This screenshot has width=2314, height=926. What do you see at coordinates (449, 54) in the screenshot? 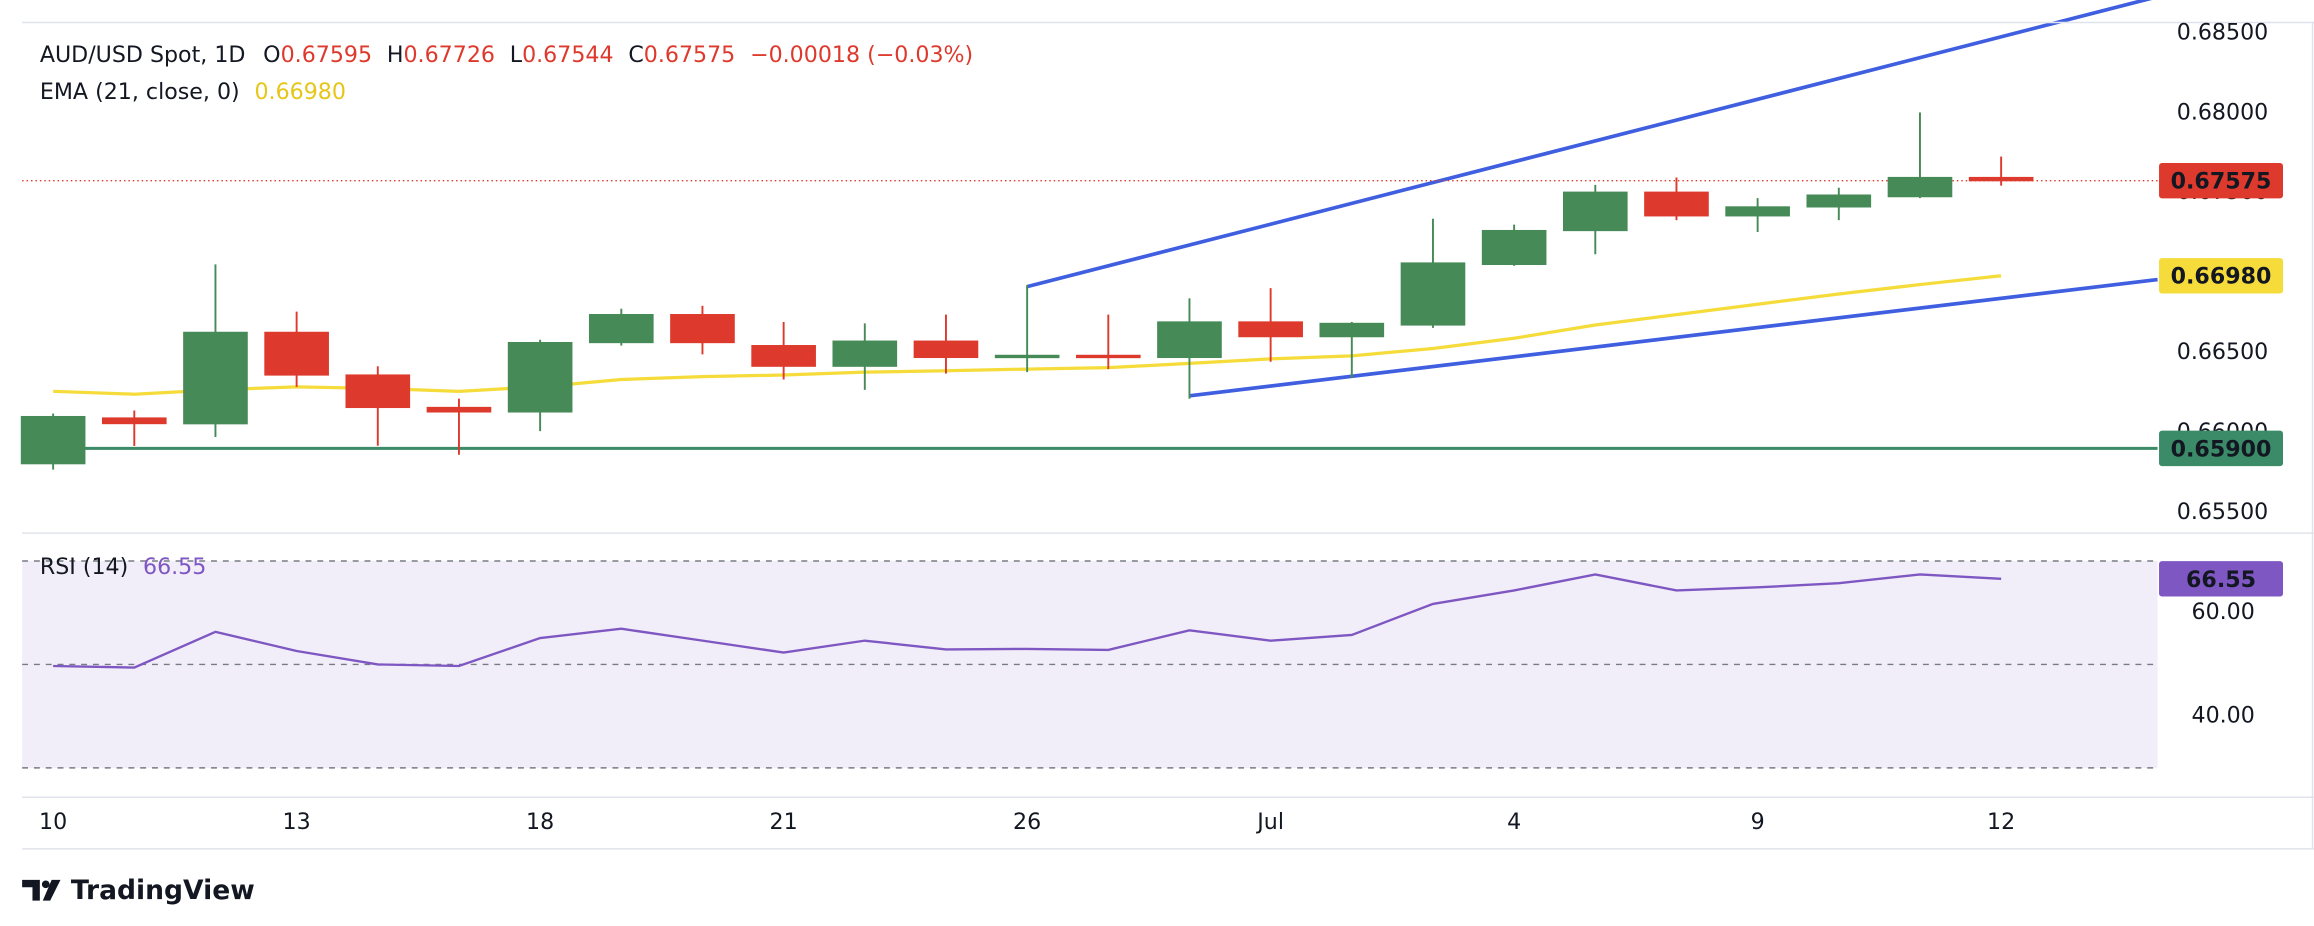
I see `ohlc-value: 0.67726` at bounding box center [449, 54].